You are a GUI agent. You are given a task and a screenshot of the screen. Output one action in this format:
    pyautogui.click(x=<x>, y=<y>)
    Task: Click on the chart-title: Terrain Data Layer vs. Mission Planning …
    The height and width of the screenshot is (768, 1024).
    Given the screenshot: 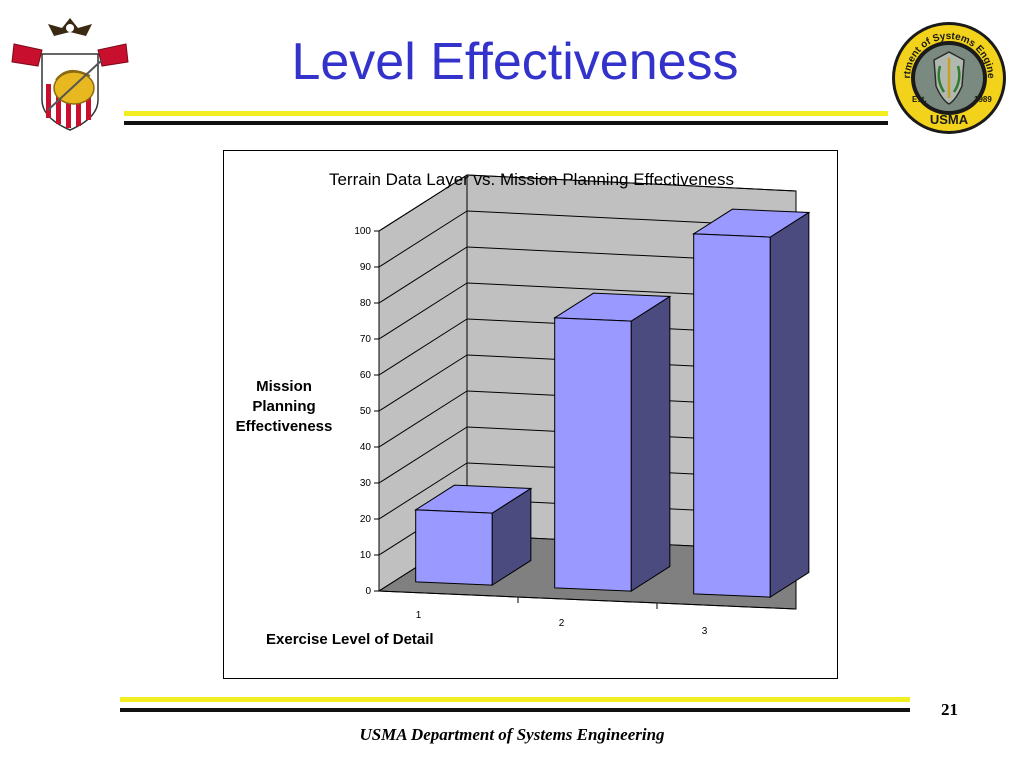 What is the action you would take?
    pyautogui.click(x=531, y=179)
    